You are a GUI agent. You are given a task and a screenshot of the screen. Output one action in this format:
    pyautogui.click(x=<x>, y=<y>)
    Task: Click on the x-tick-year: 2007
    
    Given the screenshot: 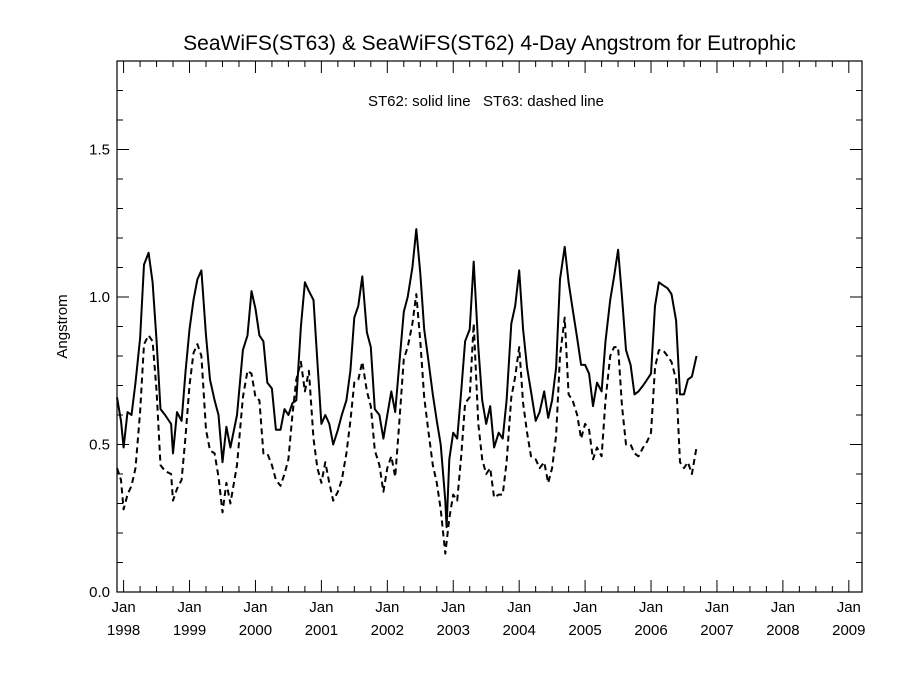 What is the action you would take?
    pyautogui.click(x=716, y=630)
    